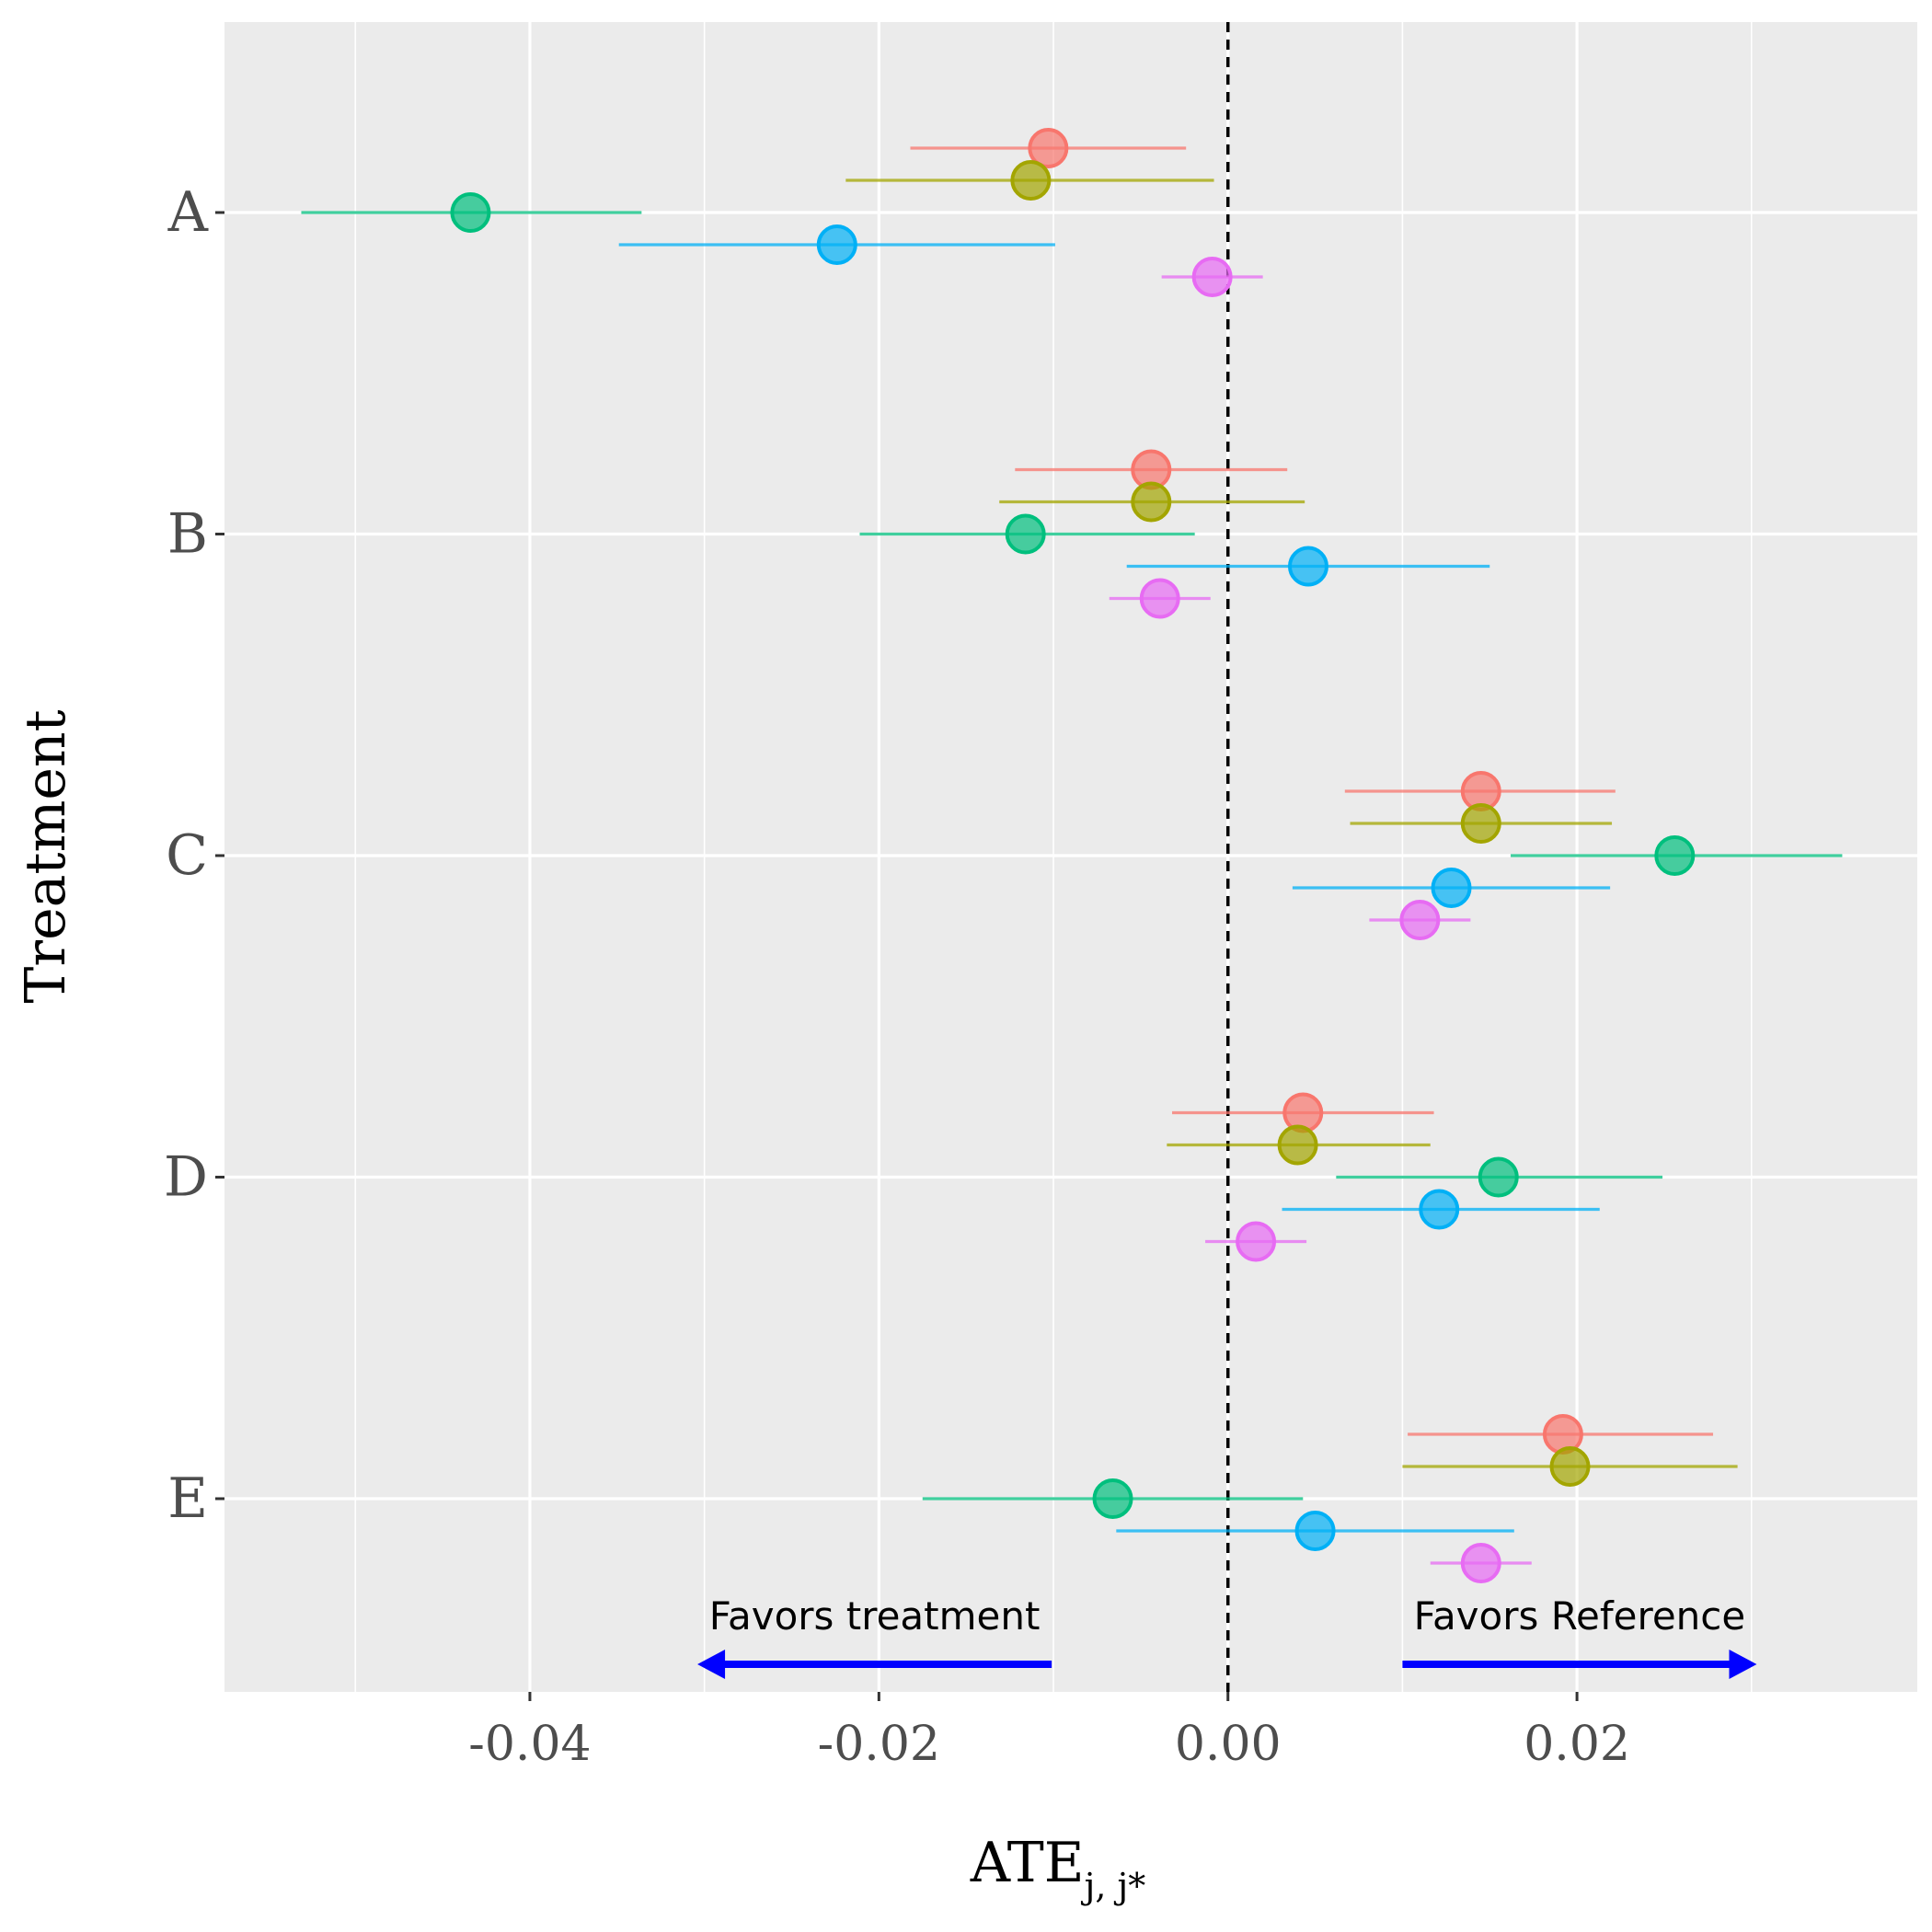  What do you see at coordinates (1580, 1616) in the screenshot?
I see `annotation-label: Favors Reference` at bounding box center [1580, 1616].